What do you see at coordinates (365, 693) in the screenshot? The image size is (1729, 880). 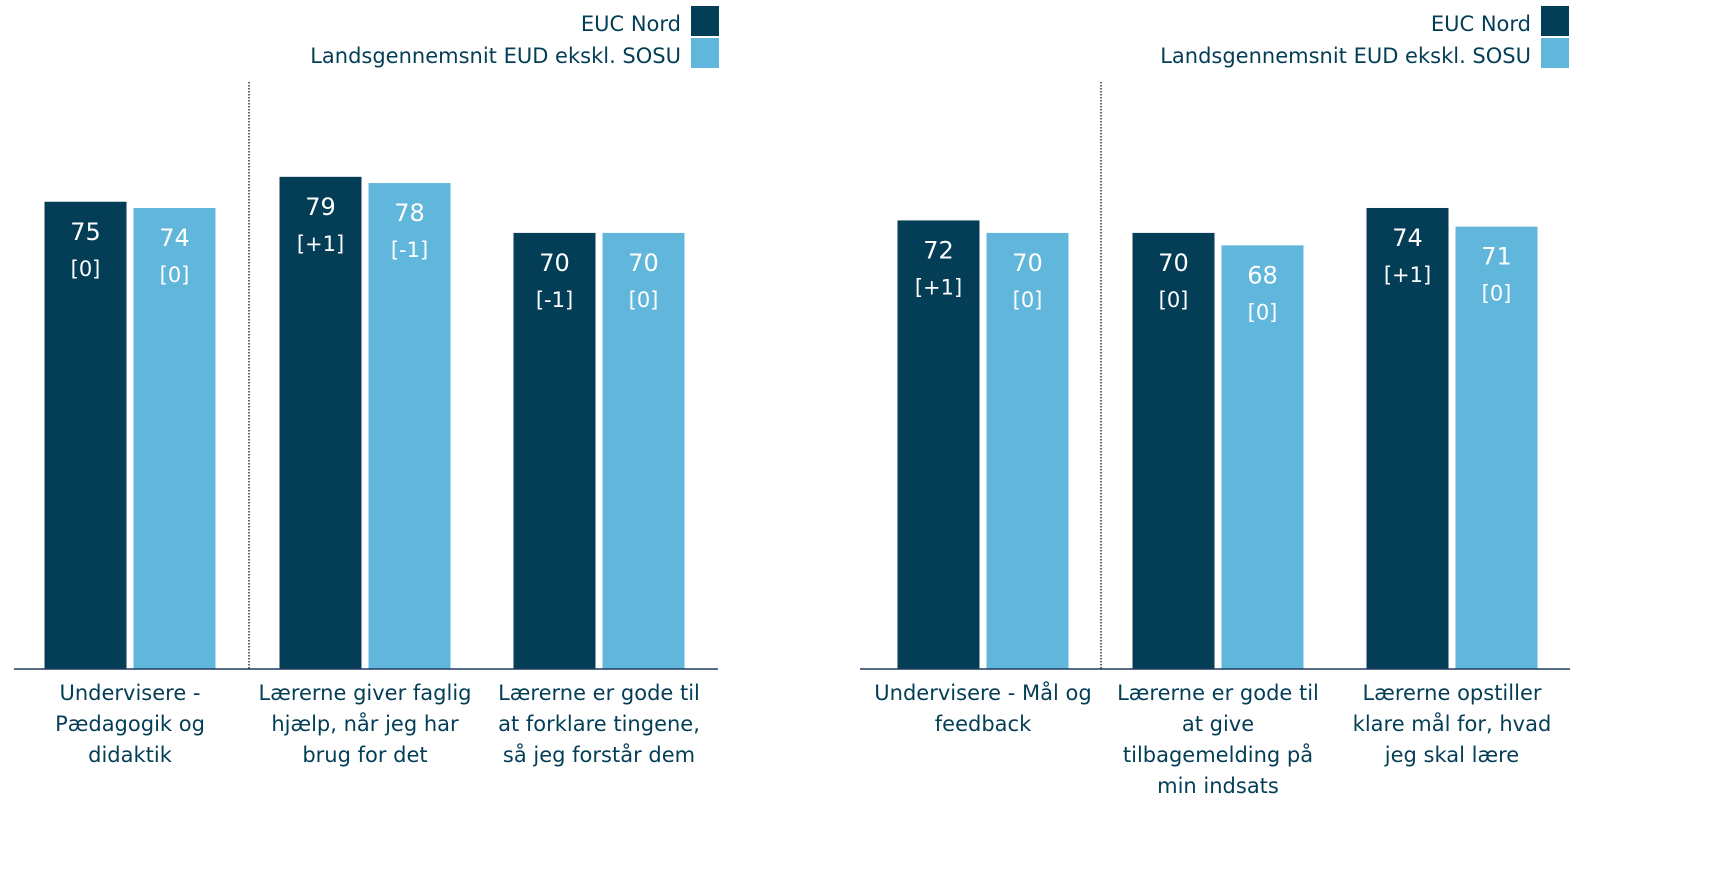 I see `category-label-line: Lærerne giver faglig` at bounding box center [365, 693].